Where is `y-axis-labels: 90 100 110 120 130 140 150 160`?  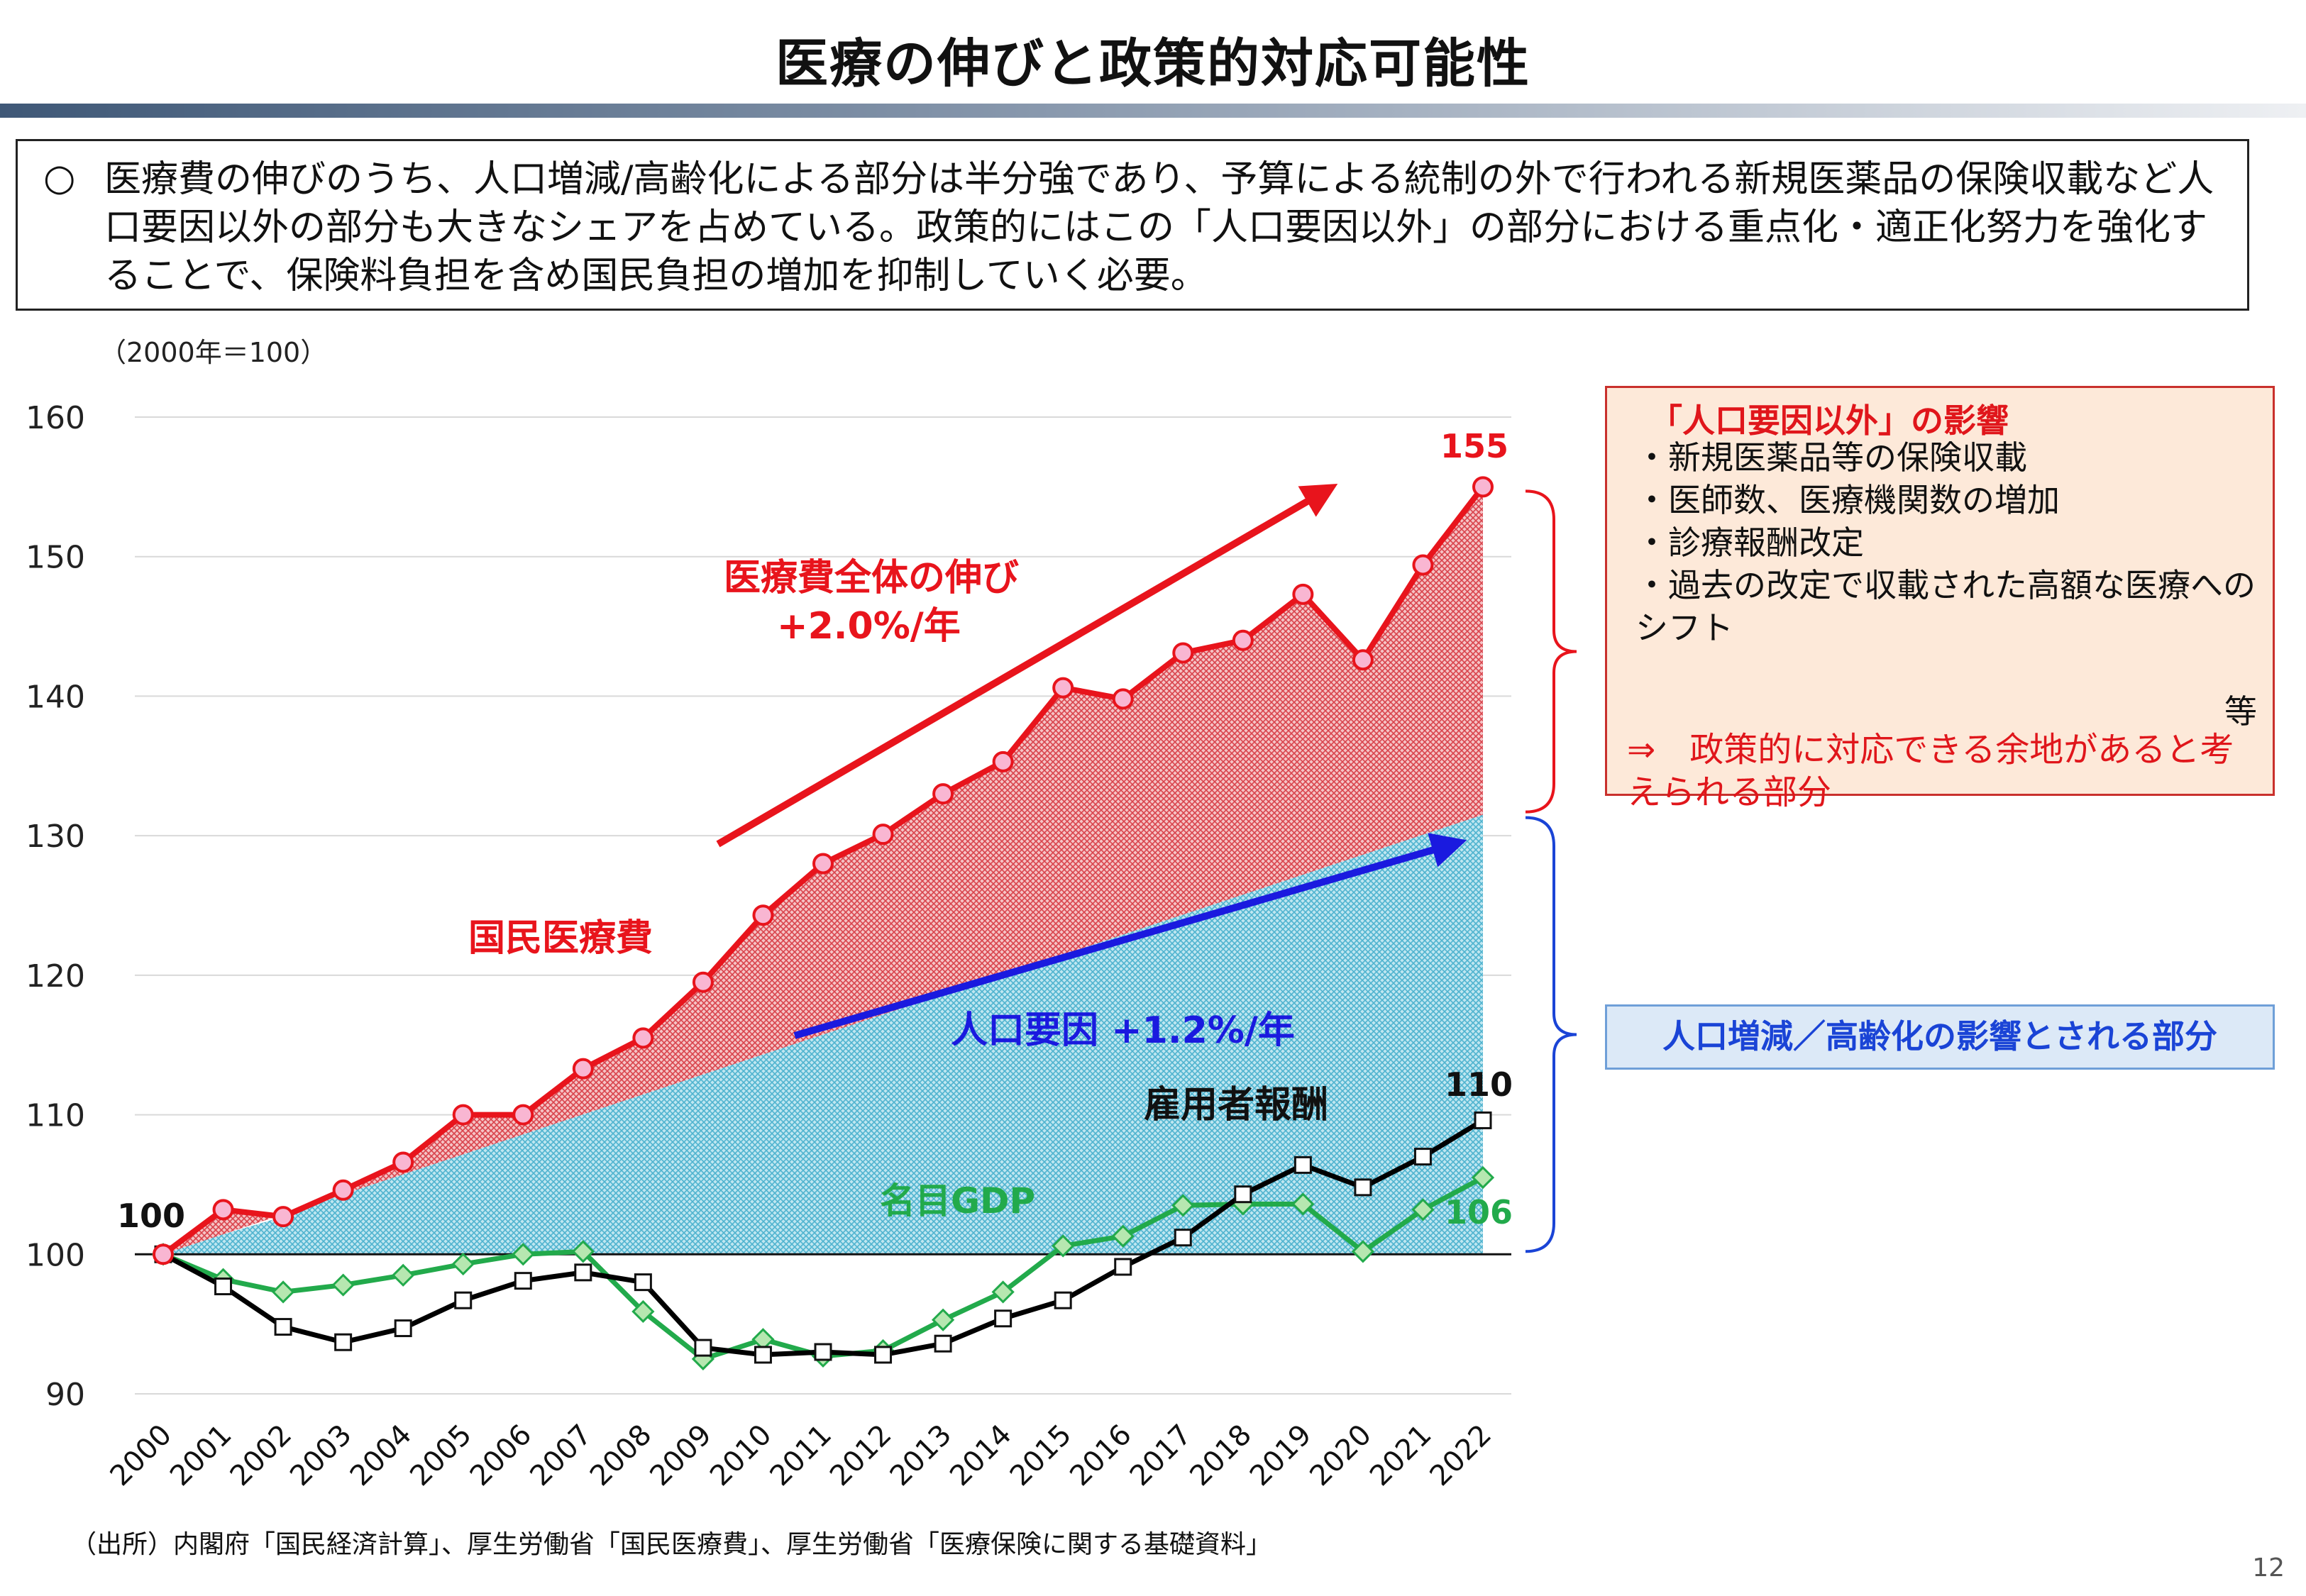 y-axis-labels: 90 100 110 120 130 140 150 160 is located at coordinates (56, 906).